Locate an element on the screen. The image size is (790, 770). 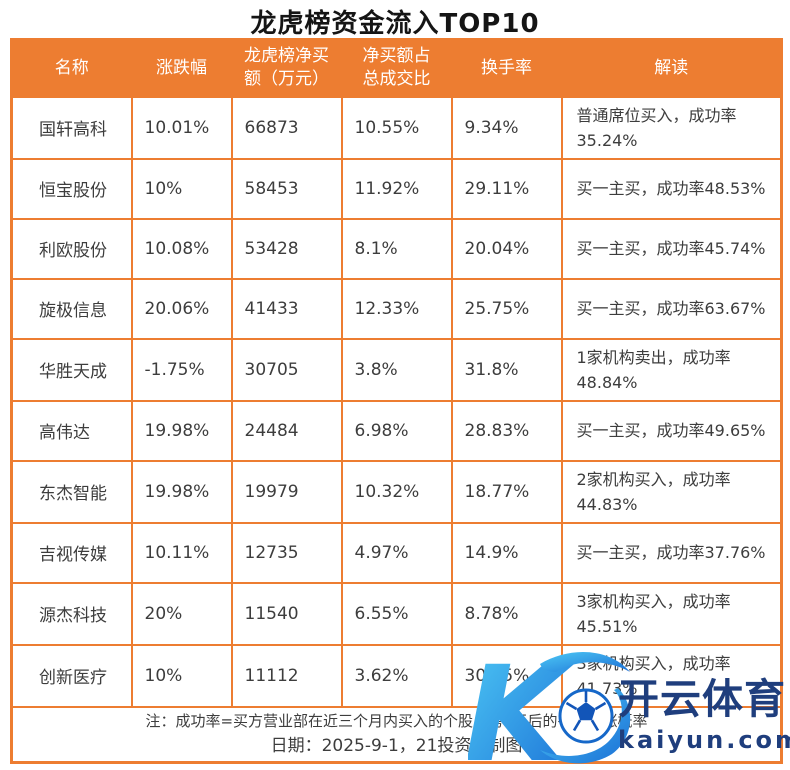
stock-name: 恒宝股份 is located at coordinates (71, 188).